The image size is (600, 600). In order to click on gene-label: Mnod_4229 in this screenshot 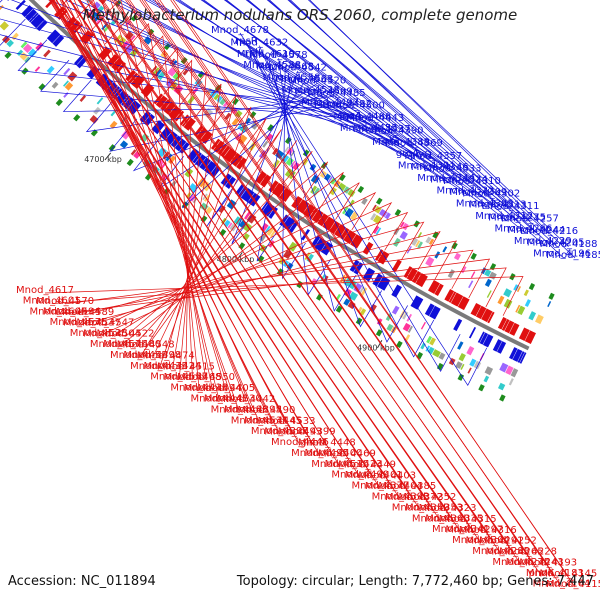, I will do `click(543, 241)`.